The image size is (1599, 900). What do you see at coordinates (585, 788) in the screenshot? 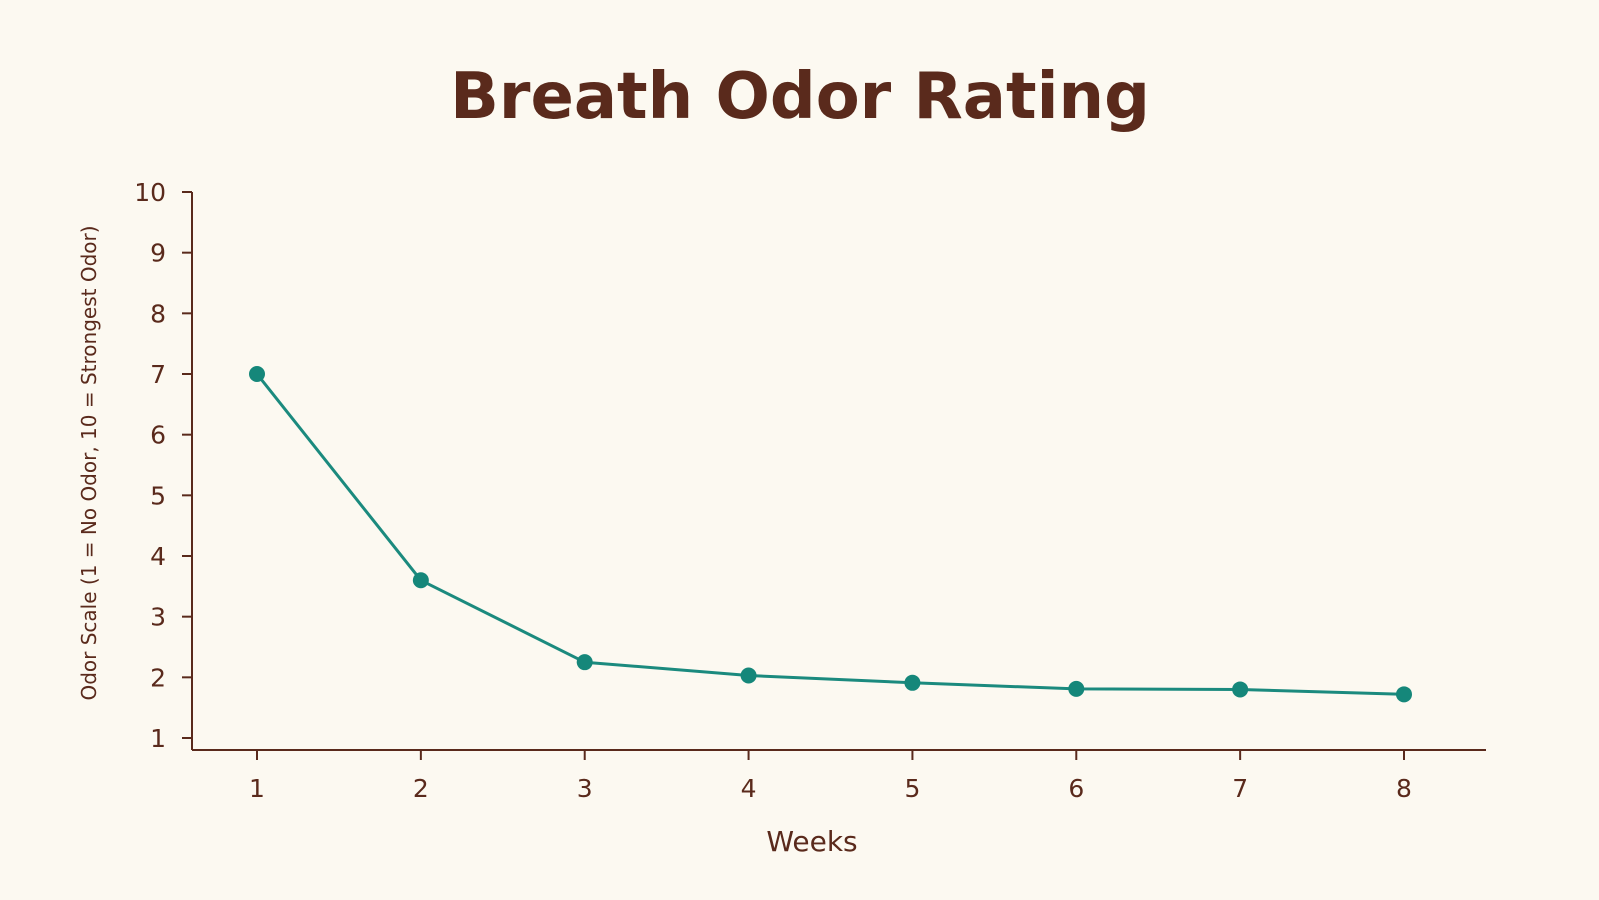
I see `x-tick-label: 3` at bounding box center [585, 788].